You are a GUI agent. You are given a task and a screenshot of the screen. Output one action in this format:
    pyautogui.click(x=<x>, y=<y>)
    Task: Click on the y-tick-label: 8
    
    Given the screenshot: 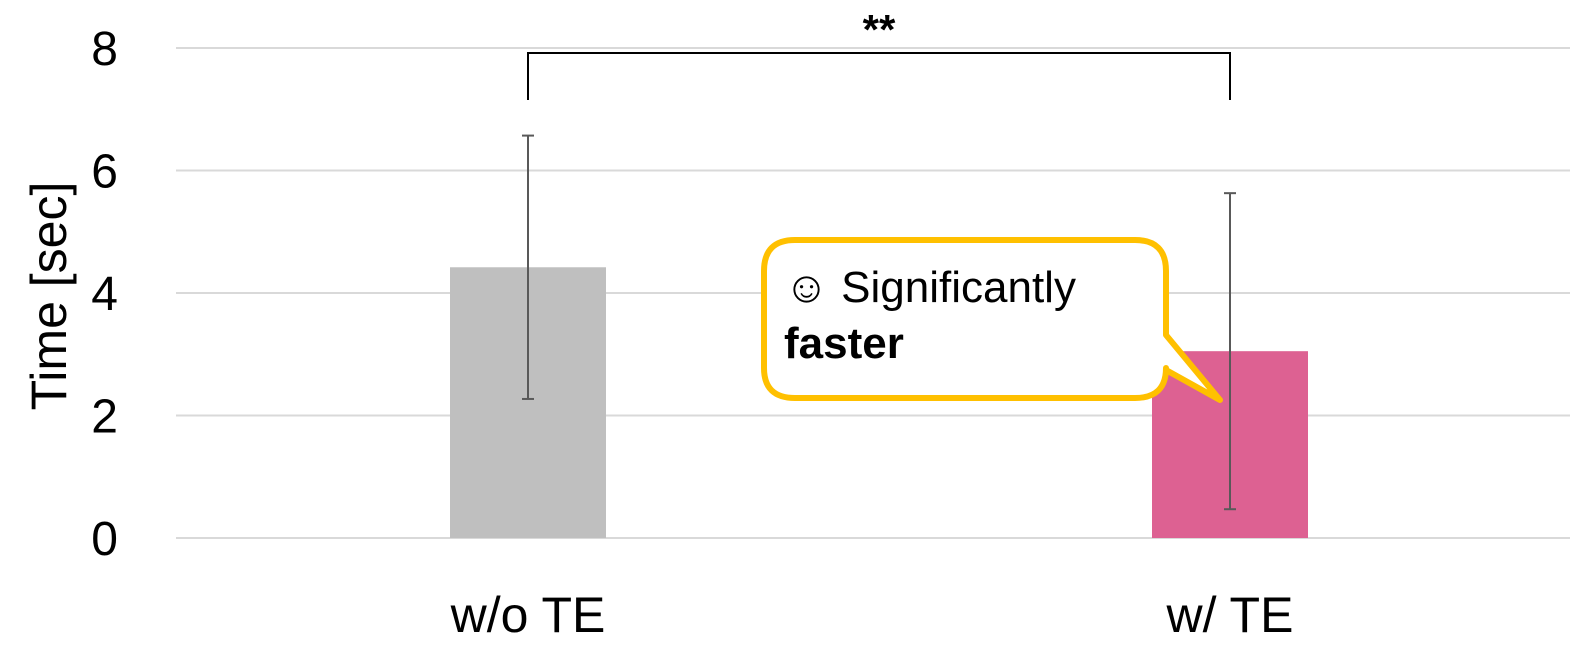 What is the action you would take?
    pyautogui.click(x=104, y=49)
    